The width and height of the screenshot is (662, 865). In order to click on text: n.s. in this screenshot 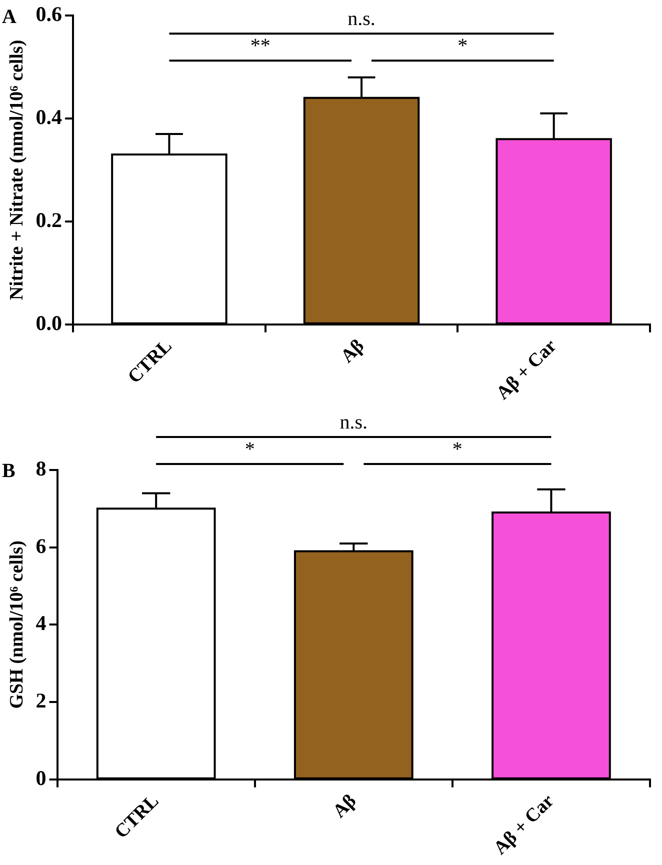, I will do `click(354, 422)`.